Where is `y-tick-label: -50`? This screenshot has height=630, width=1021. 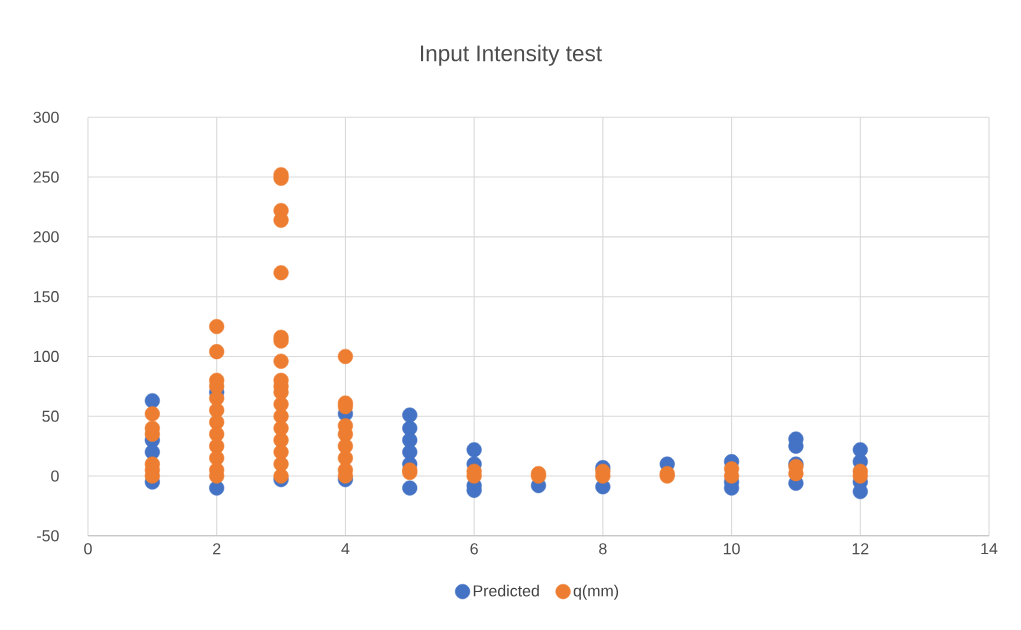 y-tick-label: -50 is located at coordinates (48, 536).